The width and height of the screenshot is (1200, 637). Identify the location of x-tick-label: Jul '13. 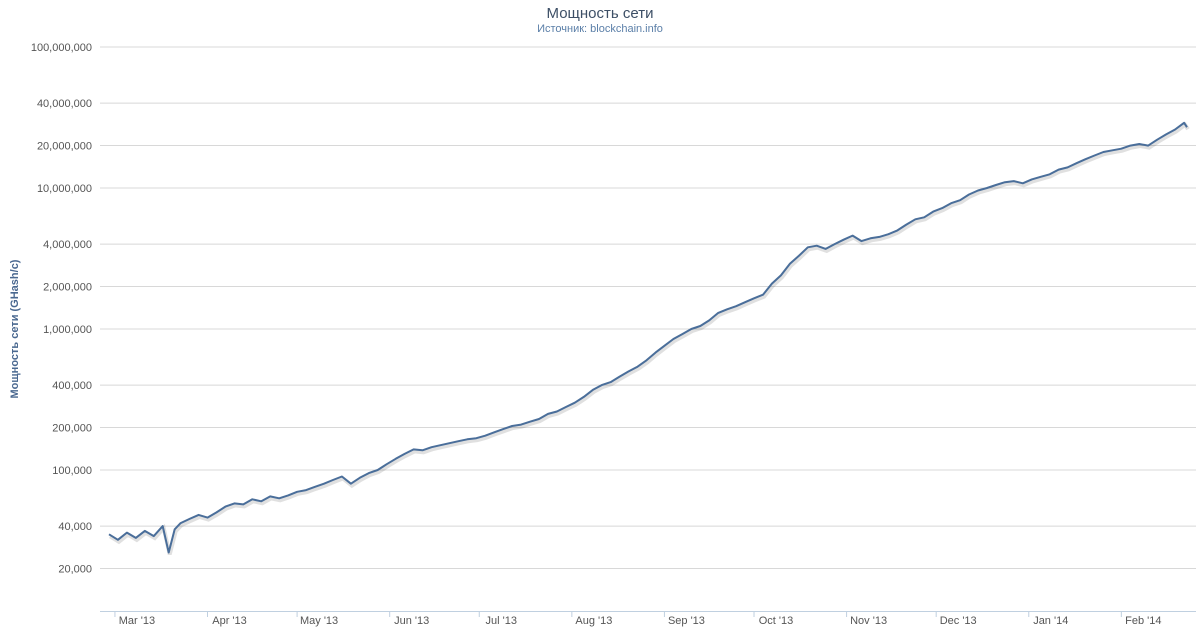
(501, 621).